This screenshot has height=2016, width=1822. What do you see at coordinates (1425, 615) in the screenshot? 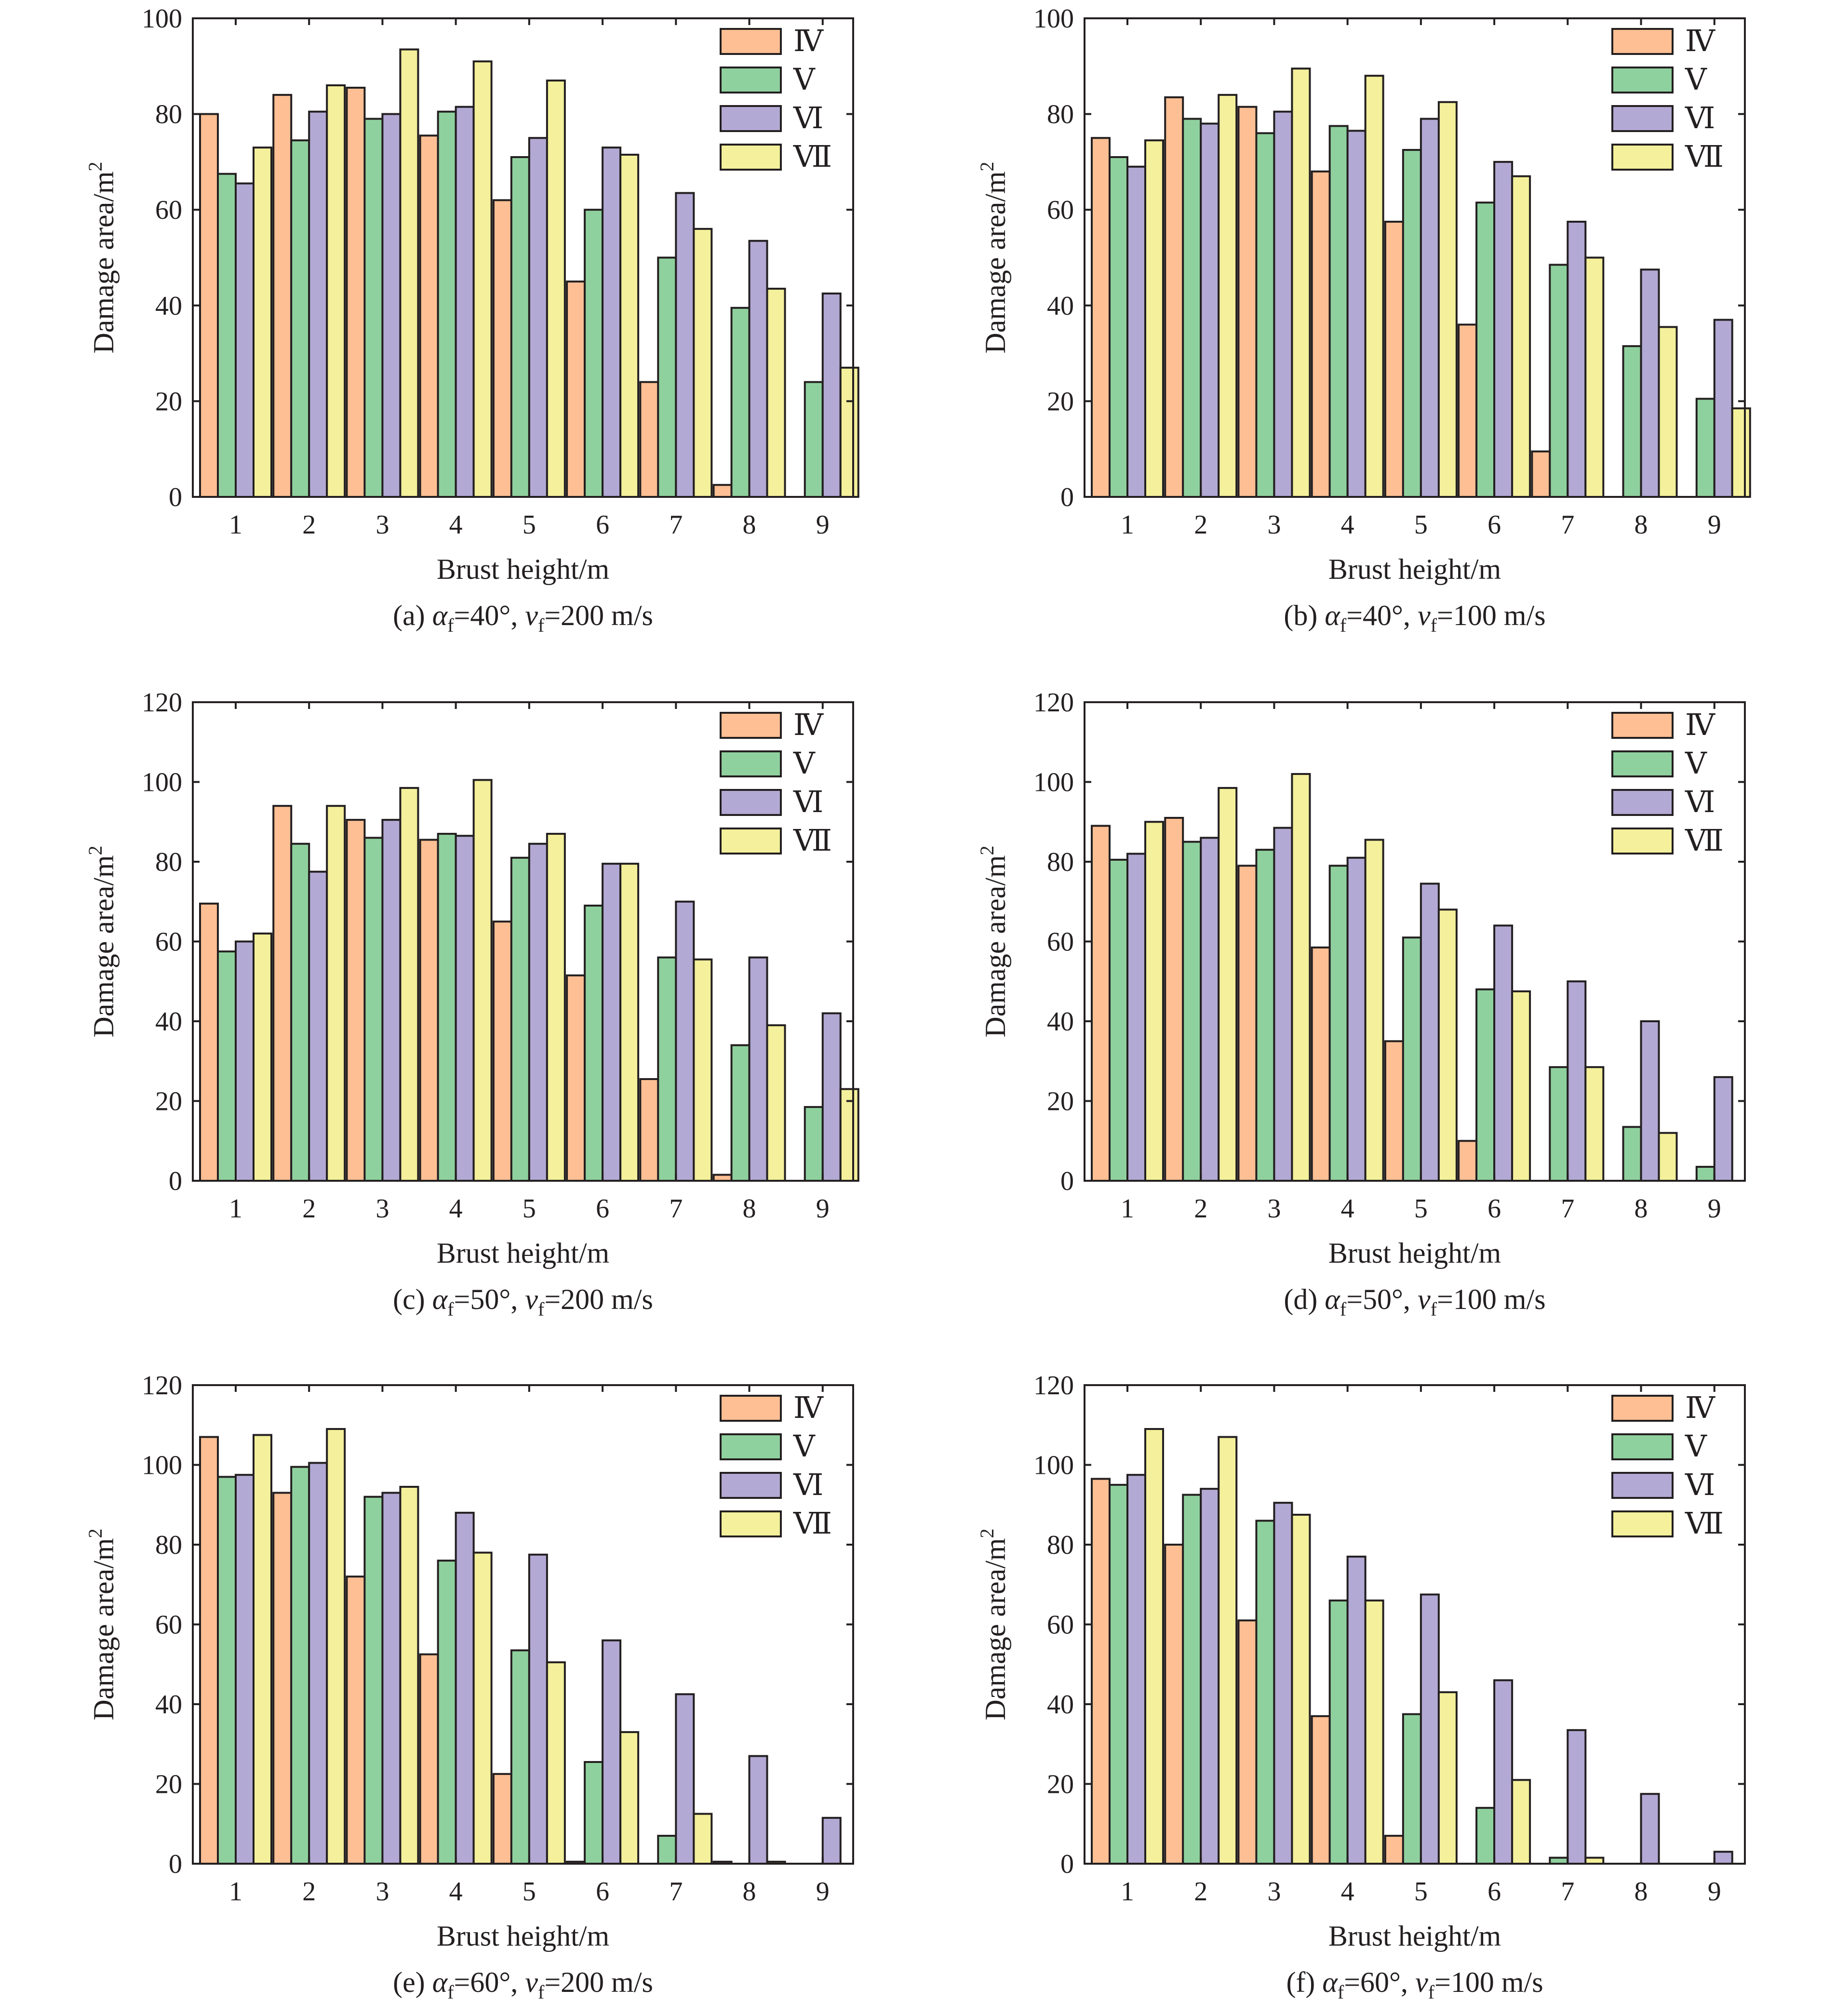
I see `caption-v-sym: v` at bounding box center [1425, 615].